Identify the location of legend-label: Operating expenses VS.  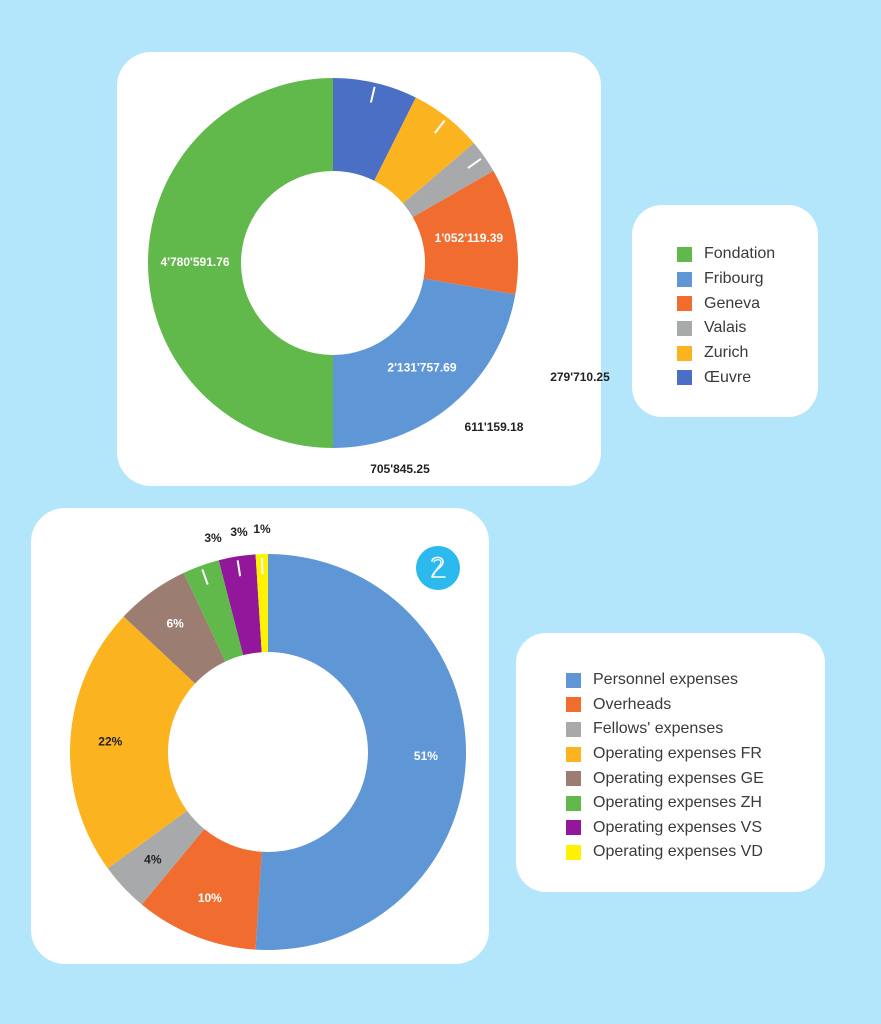
(677, 827).